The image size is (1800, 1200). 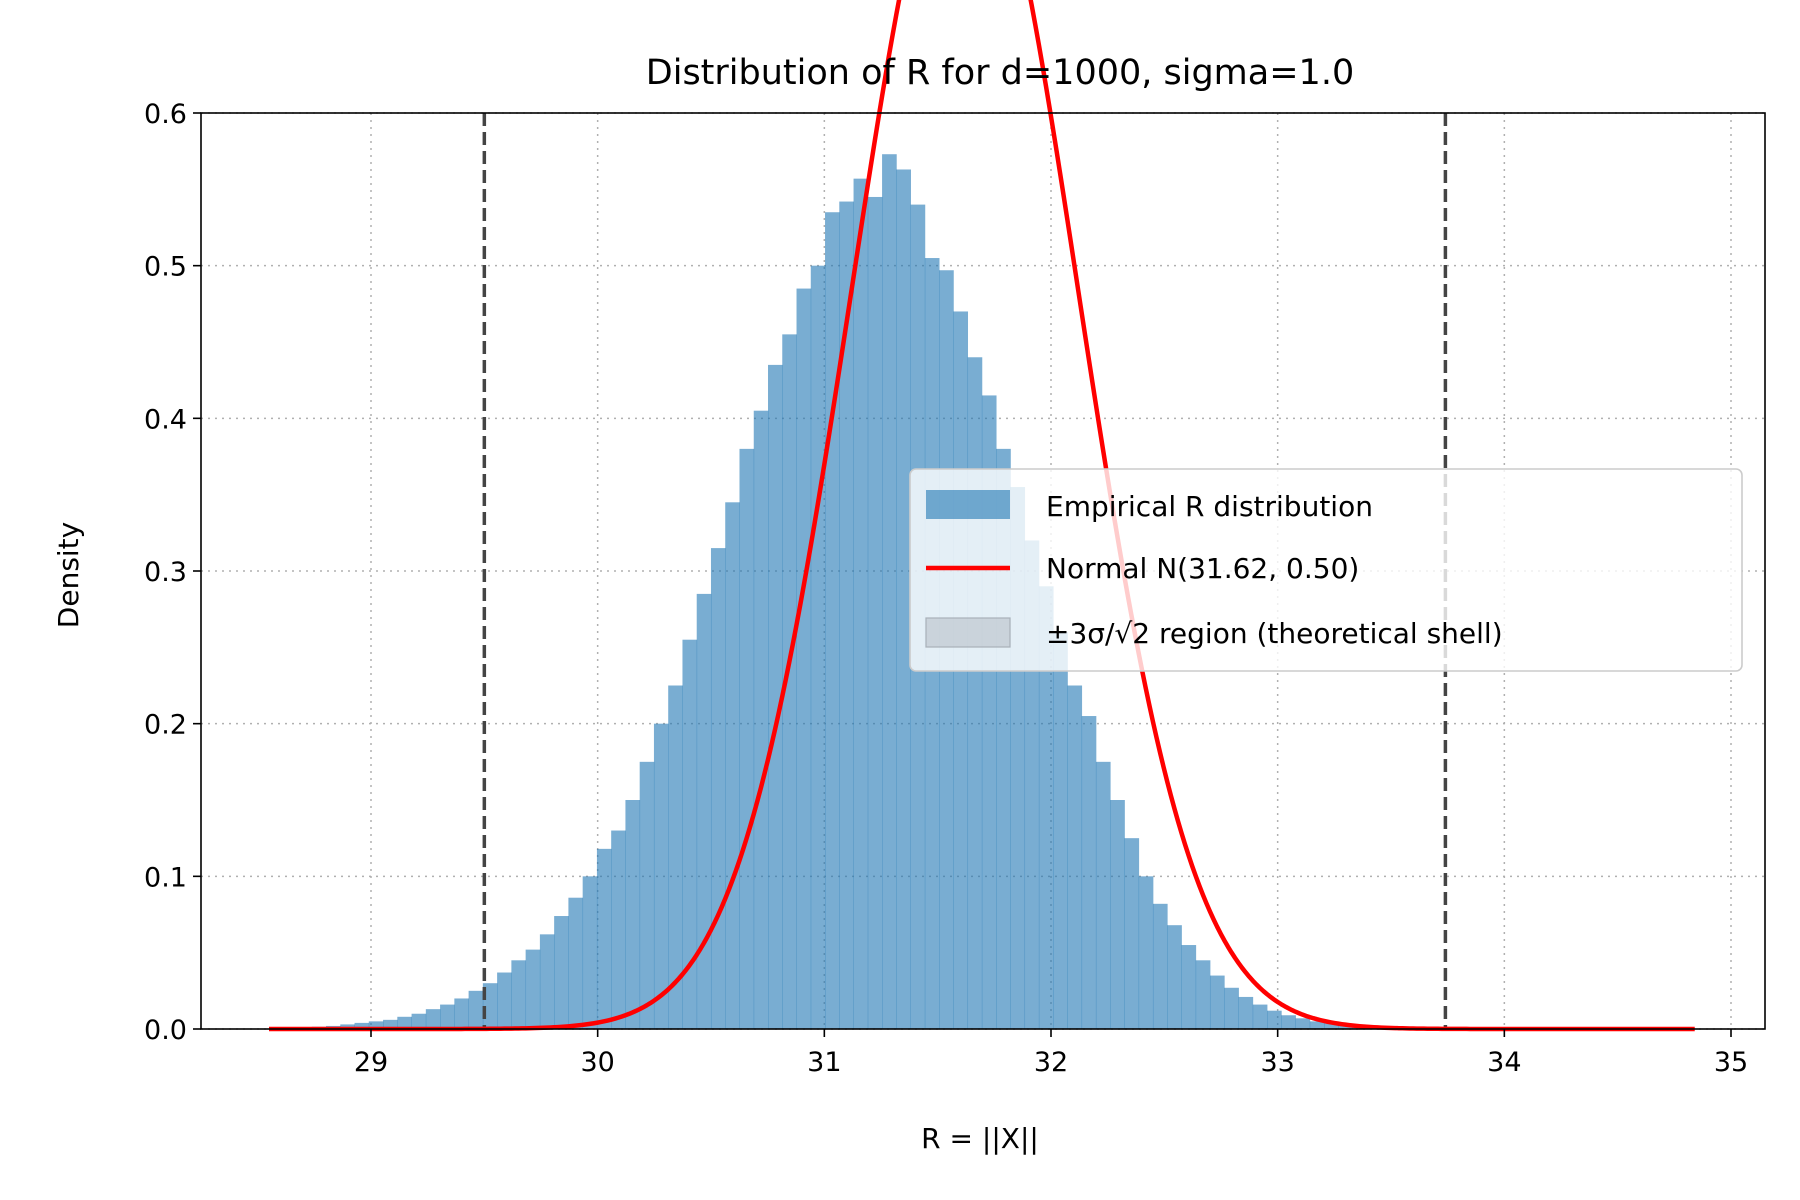 I want to click on legend-label-normal-curve: Normal N(31.62, 0.50), so click(x=1202, y=568).